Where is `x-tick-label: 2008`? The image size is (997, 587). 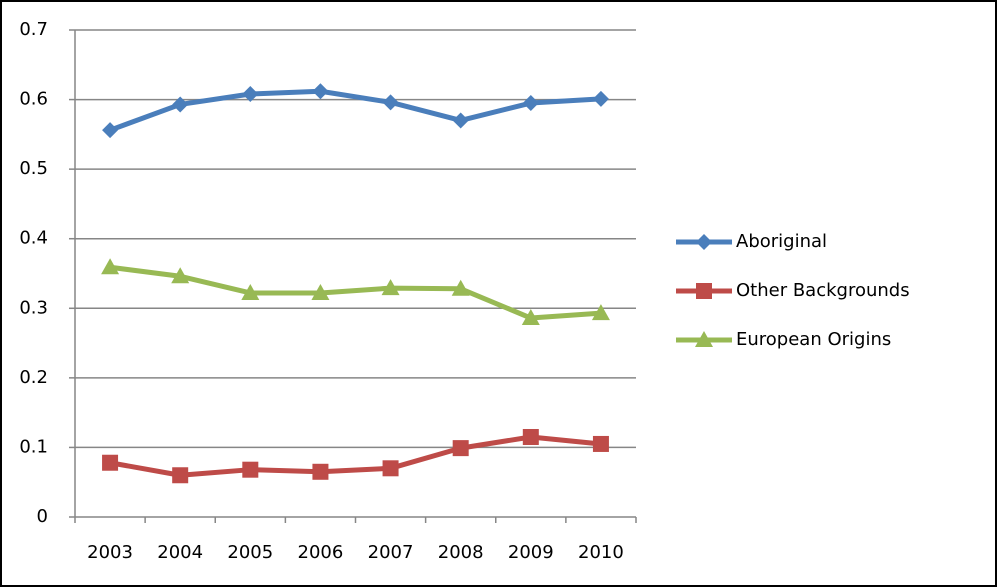 x-tick-label: 2008 is located at coordinates (461, 552).